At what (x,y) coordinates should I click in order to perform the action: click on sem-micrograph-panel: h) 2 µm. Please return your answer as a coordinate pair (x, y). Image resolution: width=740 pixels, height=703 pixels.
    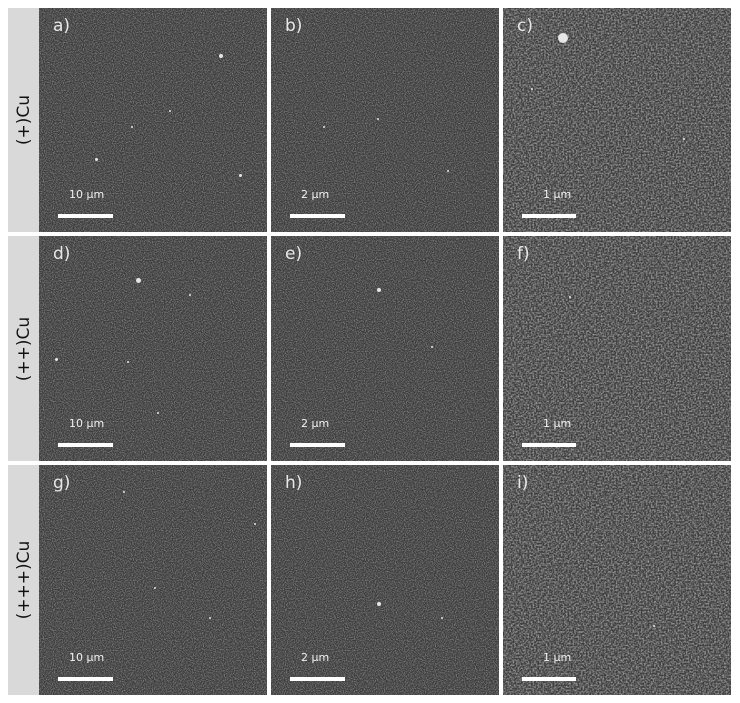
    Looking at the image, I should click on (385, 580).